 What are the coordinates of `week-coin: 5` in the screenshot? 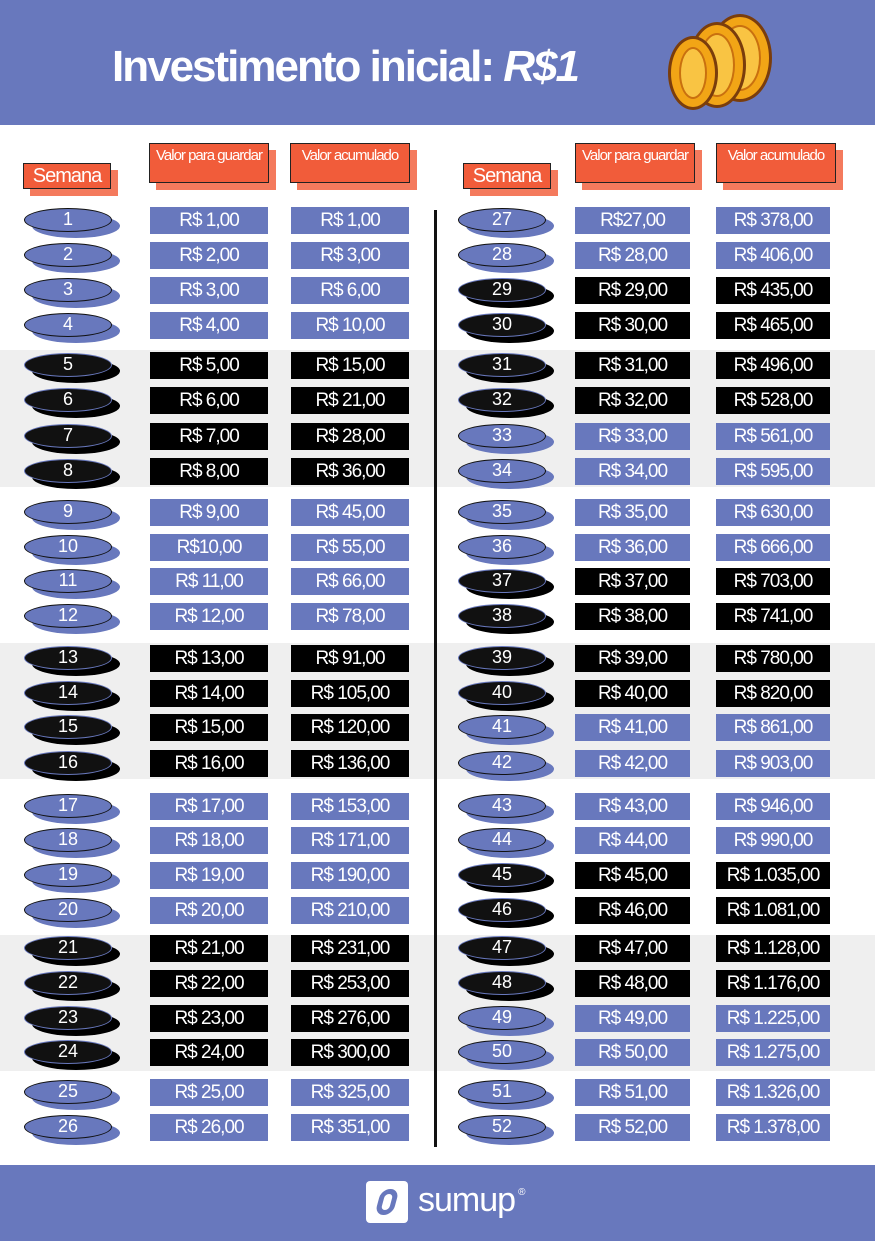 It's located at (72, 368).